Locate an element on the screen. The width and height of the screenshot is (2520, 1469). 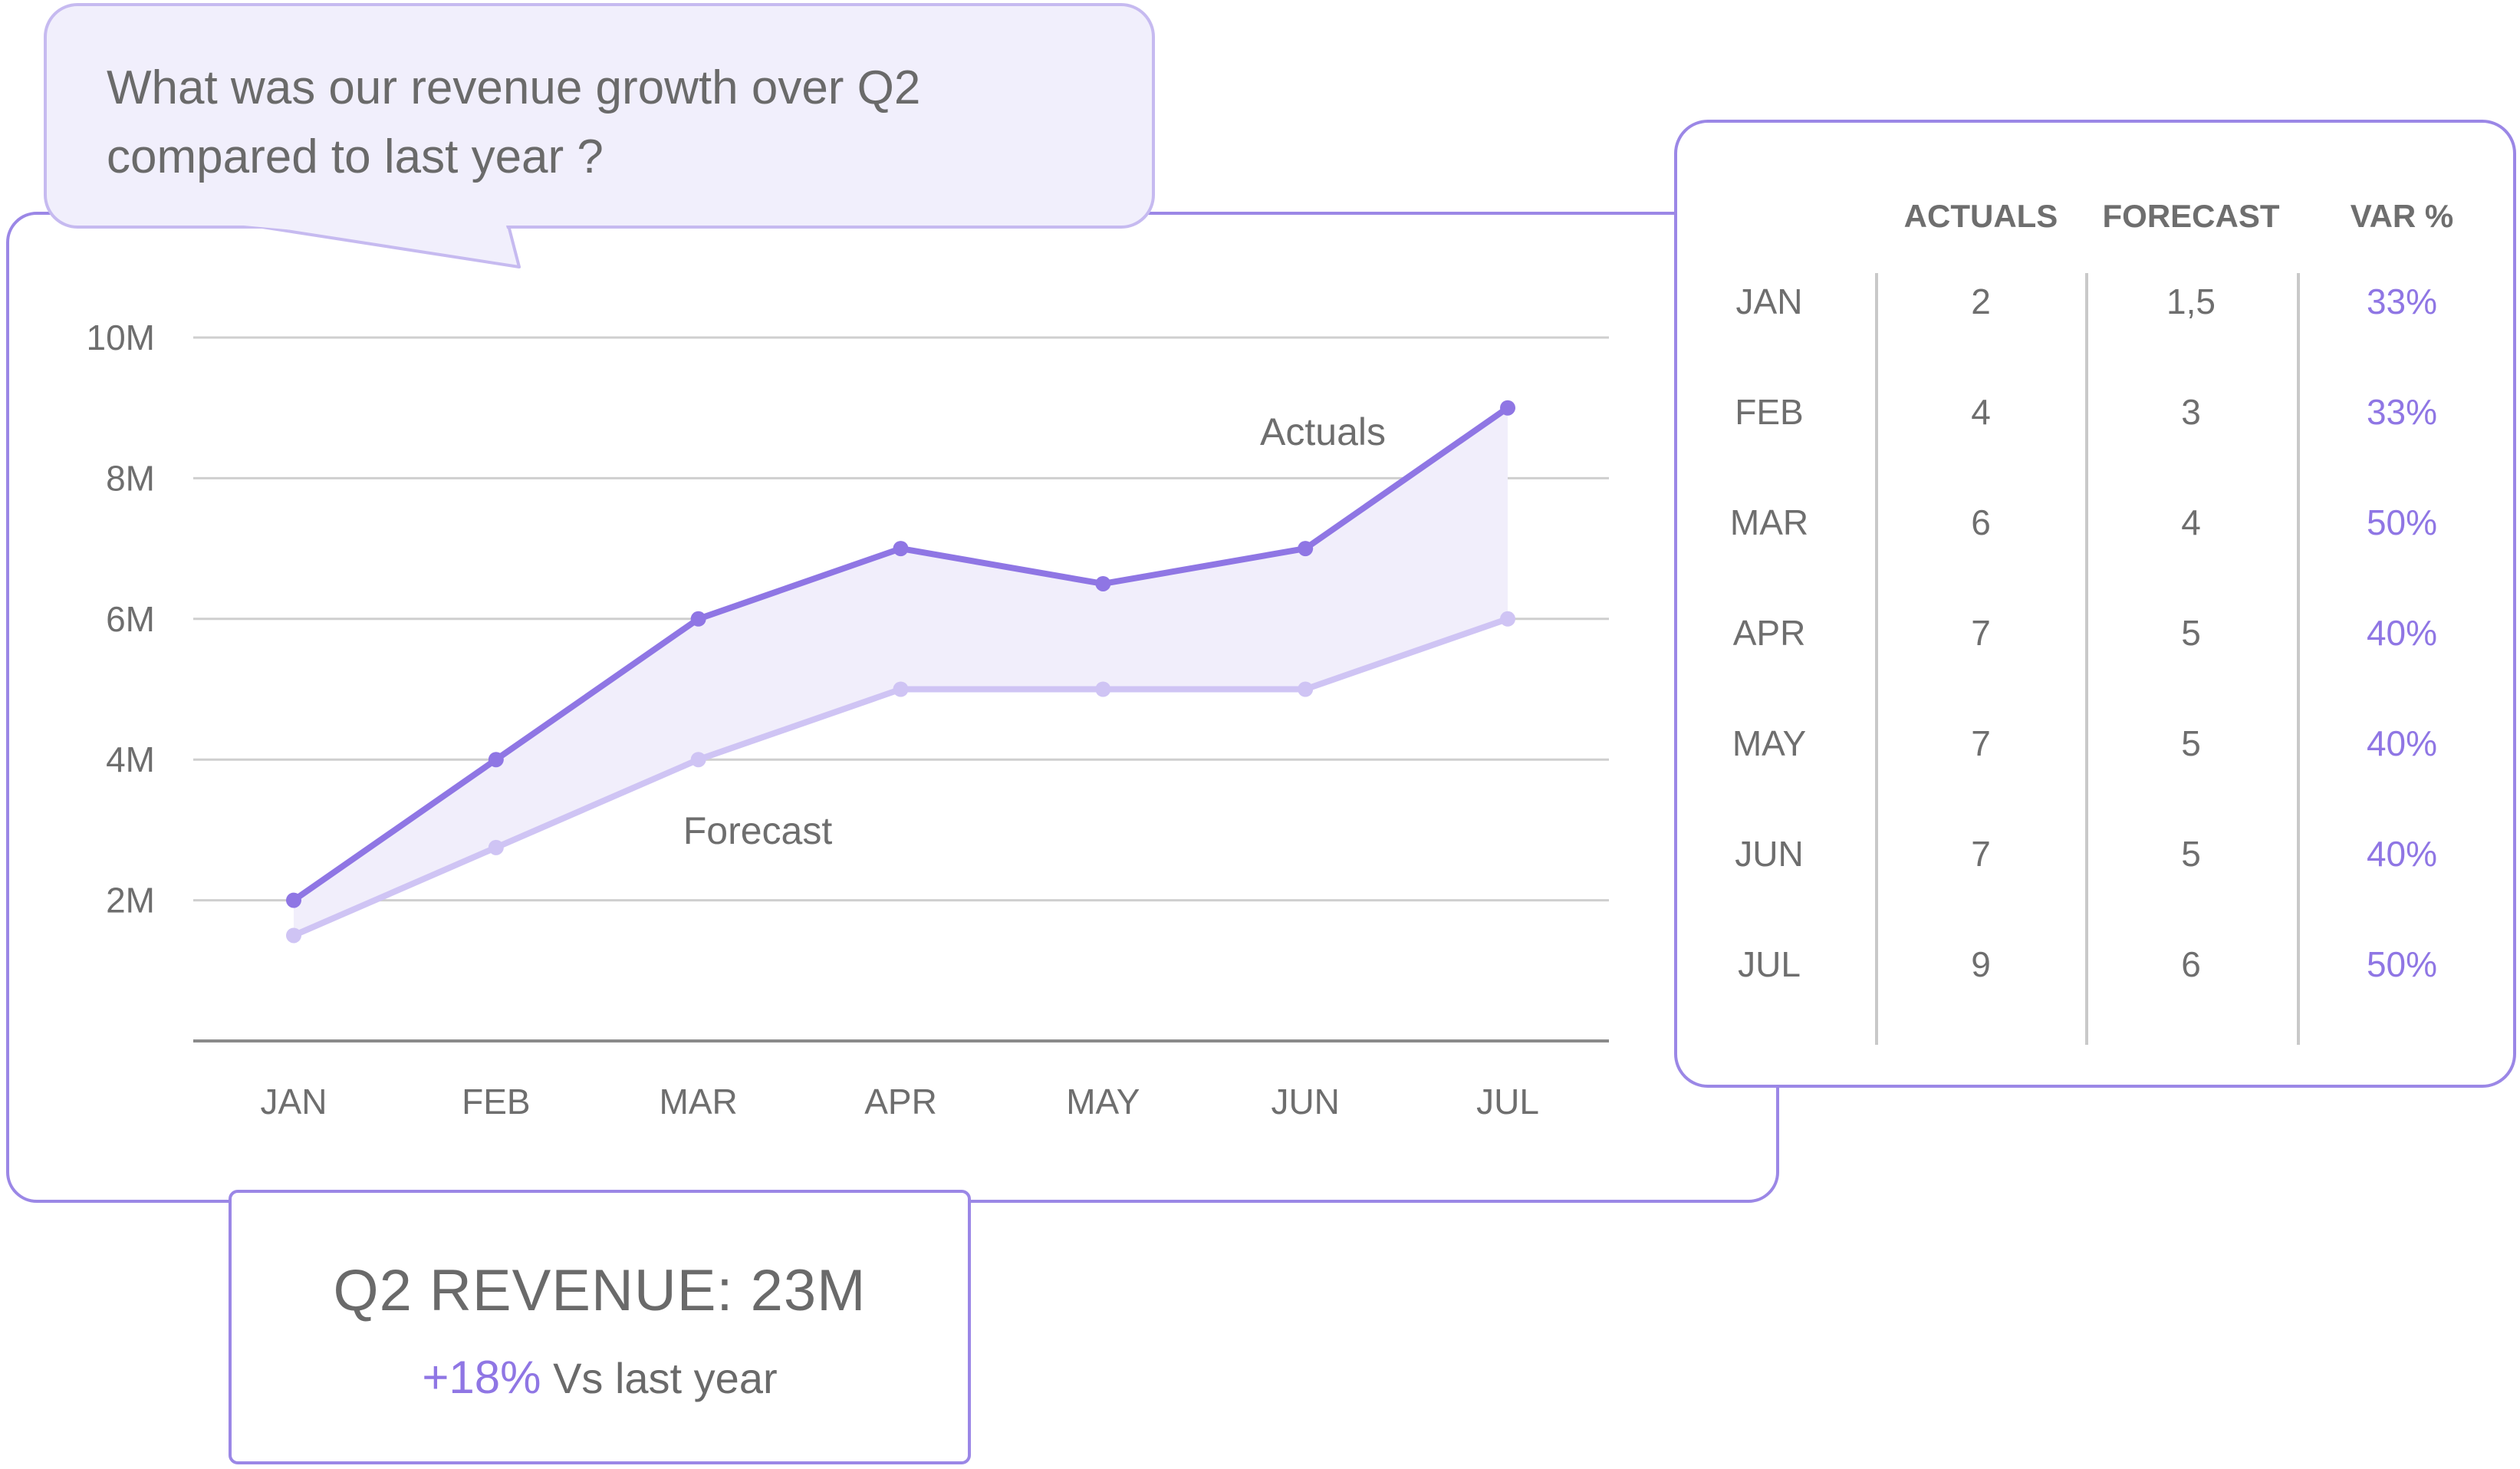
table-cell-month: MAR is located at coordinates (1769, 522).